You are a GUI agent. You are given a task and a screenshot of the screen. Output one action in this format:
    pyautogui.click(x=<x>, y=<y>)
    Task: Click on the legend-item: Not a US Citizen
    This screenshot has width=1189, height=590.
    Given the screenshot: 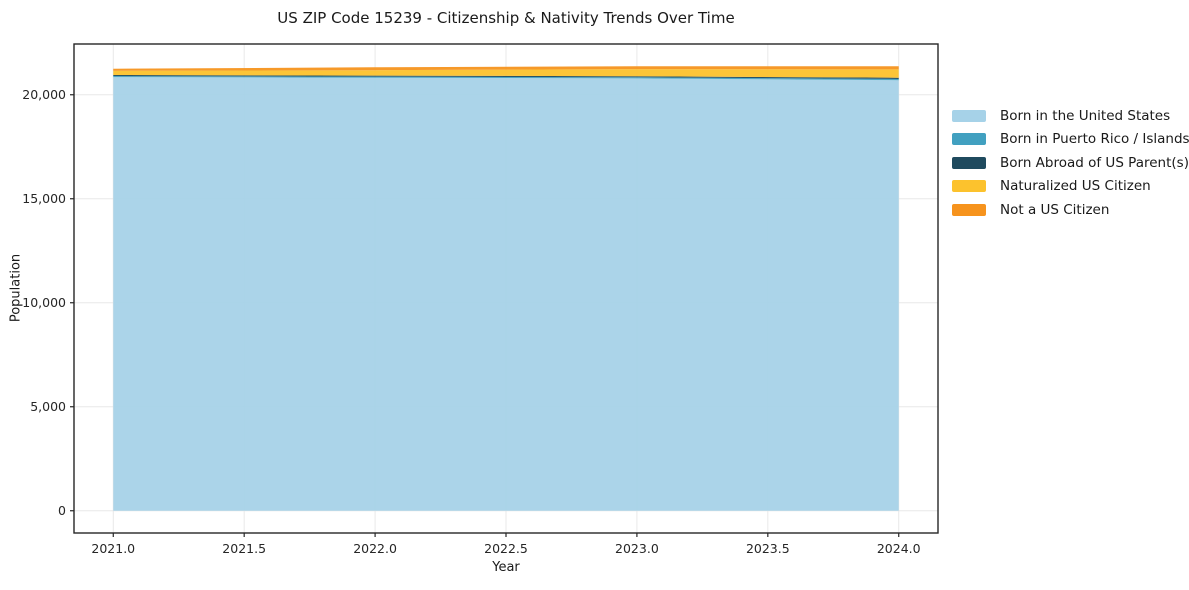 What is the action you would take?
    pyautogui.click(x=1070, y=210)
    